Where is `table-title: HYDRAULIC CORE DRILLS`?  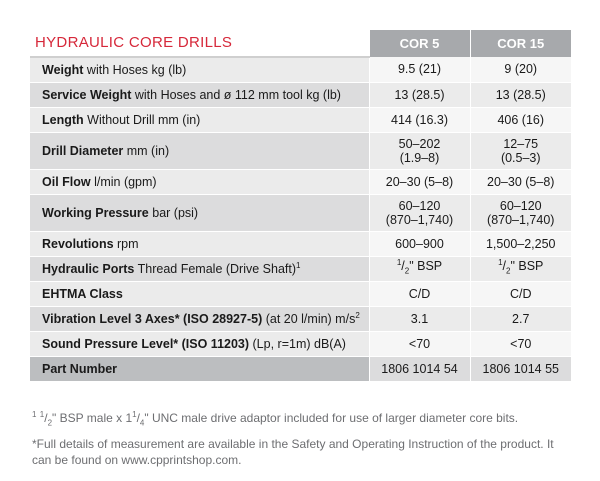
table-title: HYDRAULIC CORE DRILLS is located at coordinates (134, 42).